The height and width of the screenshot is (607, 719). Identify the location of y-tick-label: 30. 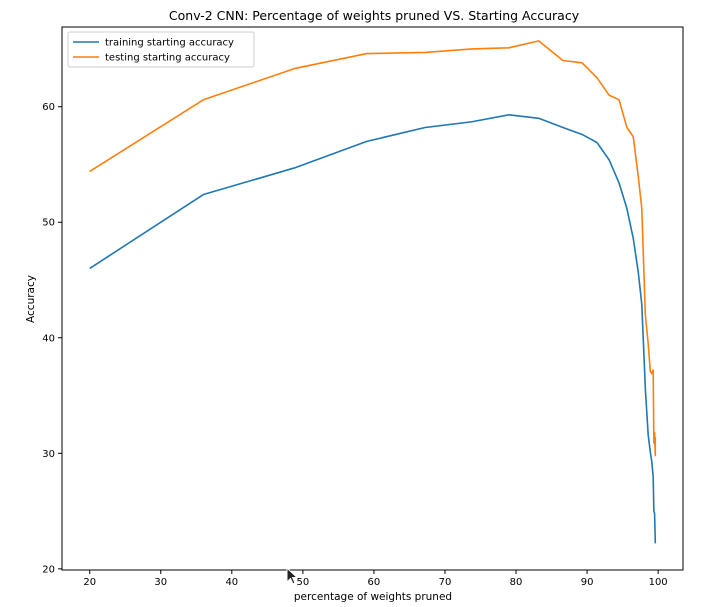
(48, 454).